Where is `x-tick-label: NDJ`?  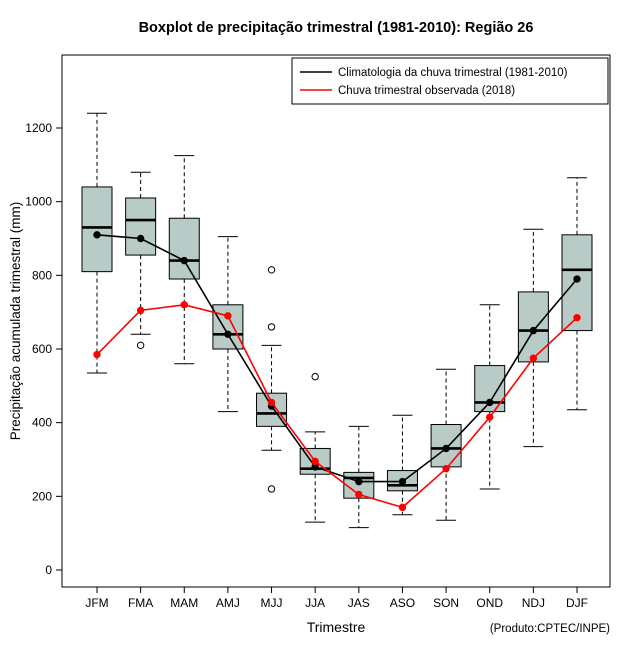
x-tick-label: NDJ is located at coordinates (533, 603).